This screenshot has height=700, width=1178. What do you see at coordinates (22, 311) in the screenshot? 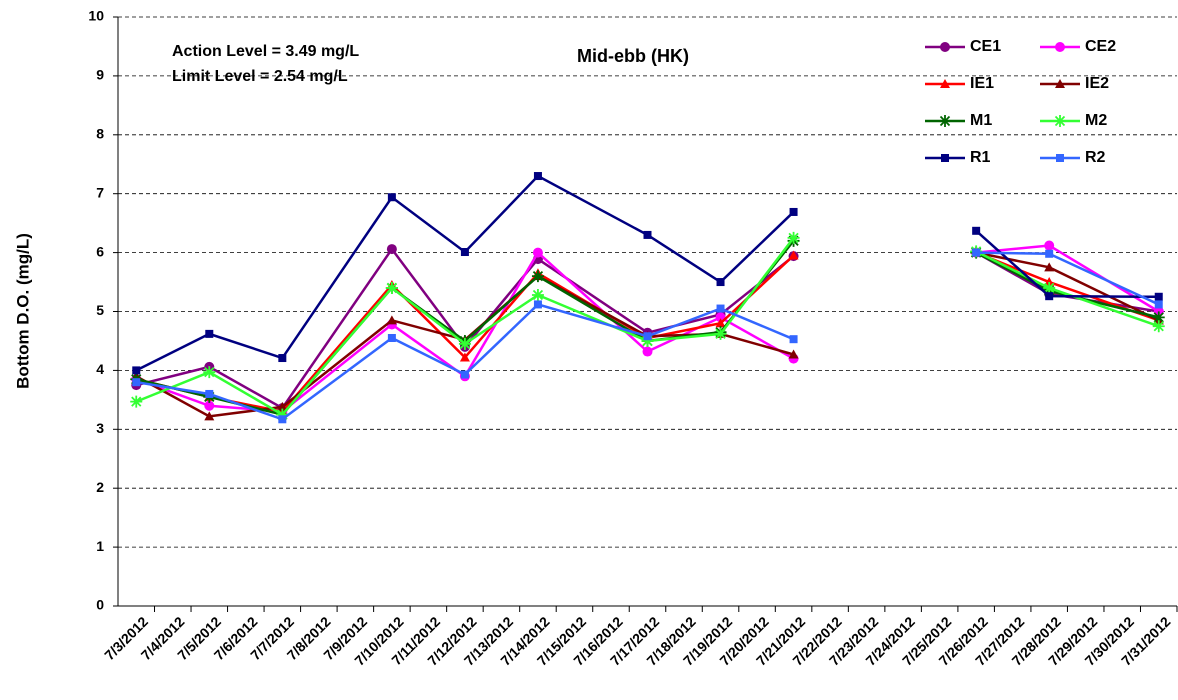
I see `y-axis-title: Bottom D.O. (mg/L)` at bounding box center [22, 311].